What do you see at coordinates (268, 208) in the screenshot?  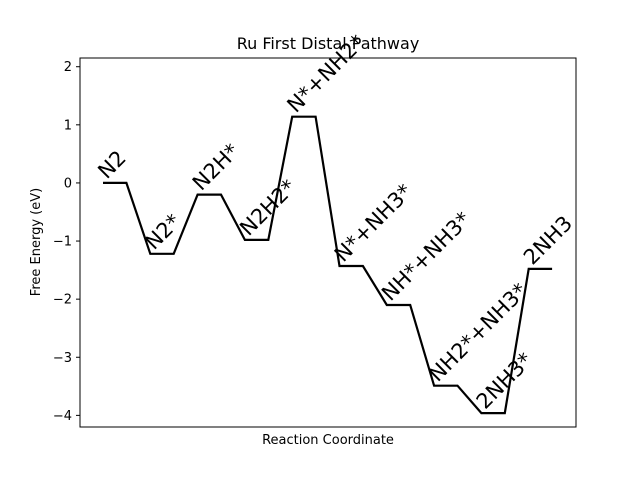 I see `state-label: N2H2*` at bounding box center [268, 208].